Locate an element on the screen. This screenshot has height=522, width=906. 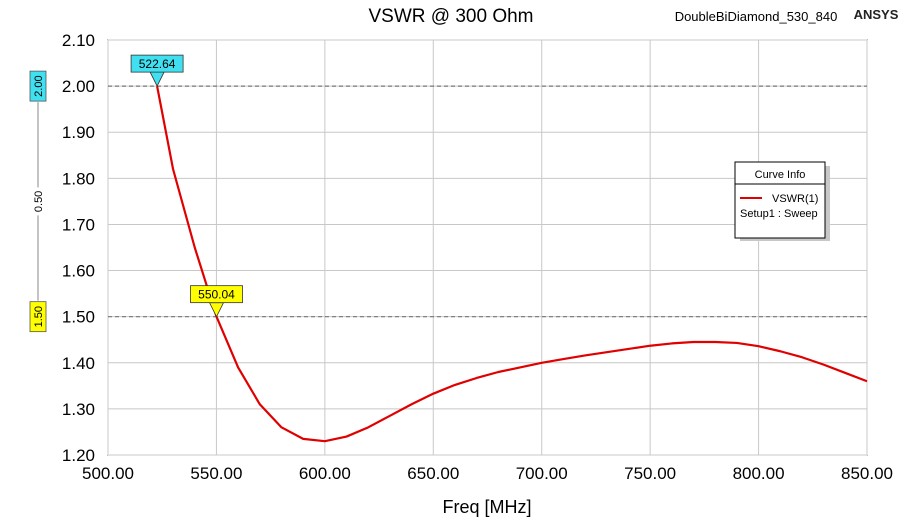
legend-box is located at coordinates (780, 200).